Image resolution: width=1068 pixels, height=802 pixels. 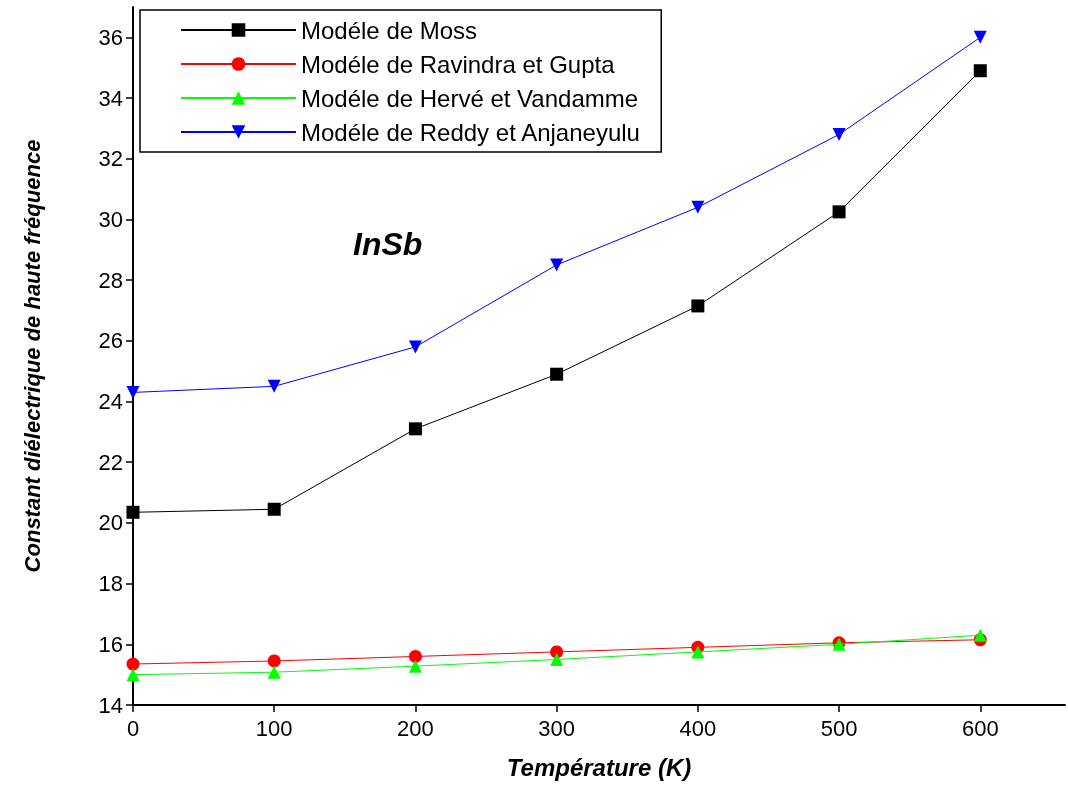 I want to click on x-tick-label: 400, so click(x=698, y=728).